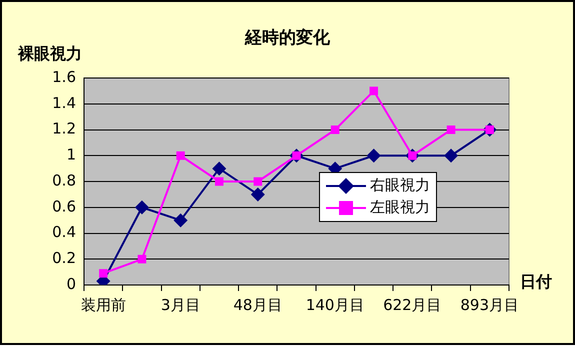  I want to click on x-axis-title: 日付, so click(536, 282).